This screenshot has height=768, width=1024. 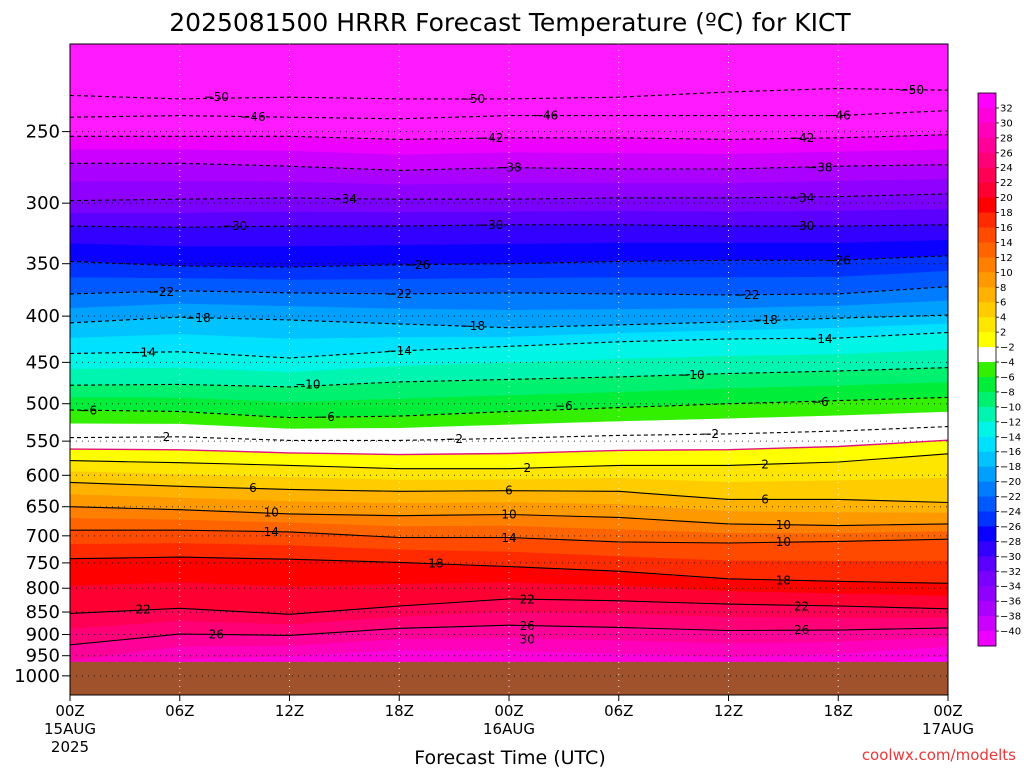 I want to click on colorbar-label: −26, so click(x=1010, y=527).